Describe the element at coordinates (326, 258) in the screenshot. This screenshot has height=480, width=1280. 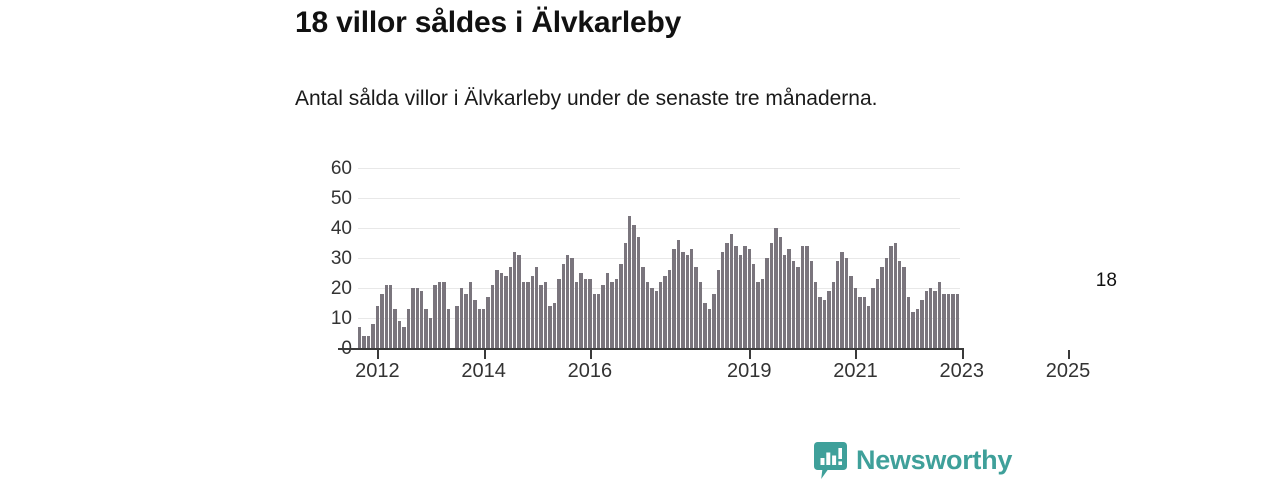
I see `y-axis-labels: 0102030405060` at that location.